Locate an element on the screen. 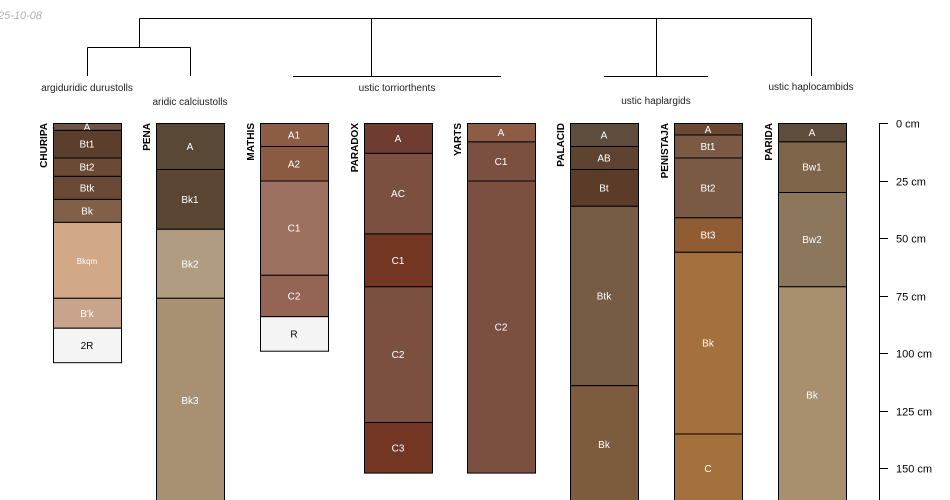 This screenshot has width=950, height=500. horizon-label-parida-bw2: Bw2 is located at coordinates (812, 240).